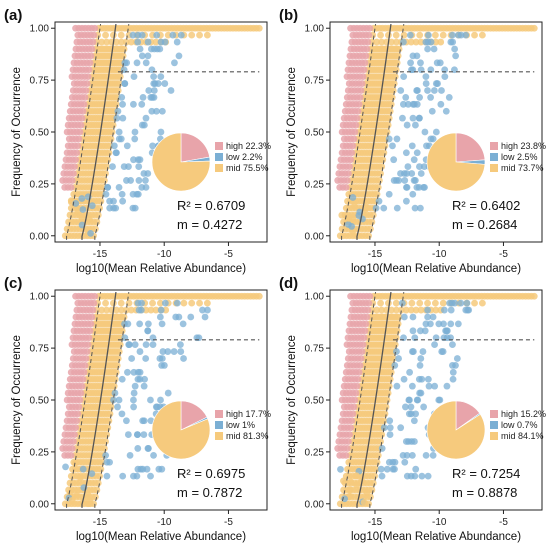 This screenshot has height=552, width=550. Describe the element at coordinates (112, 400) in the screenshot. I see `ci-curve-upper` at that location.